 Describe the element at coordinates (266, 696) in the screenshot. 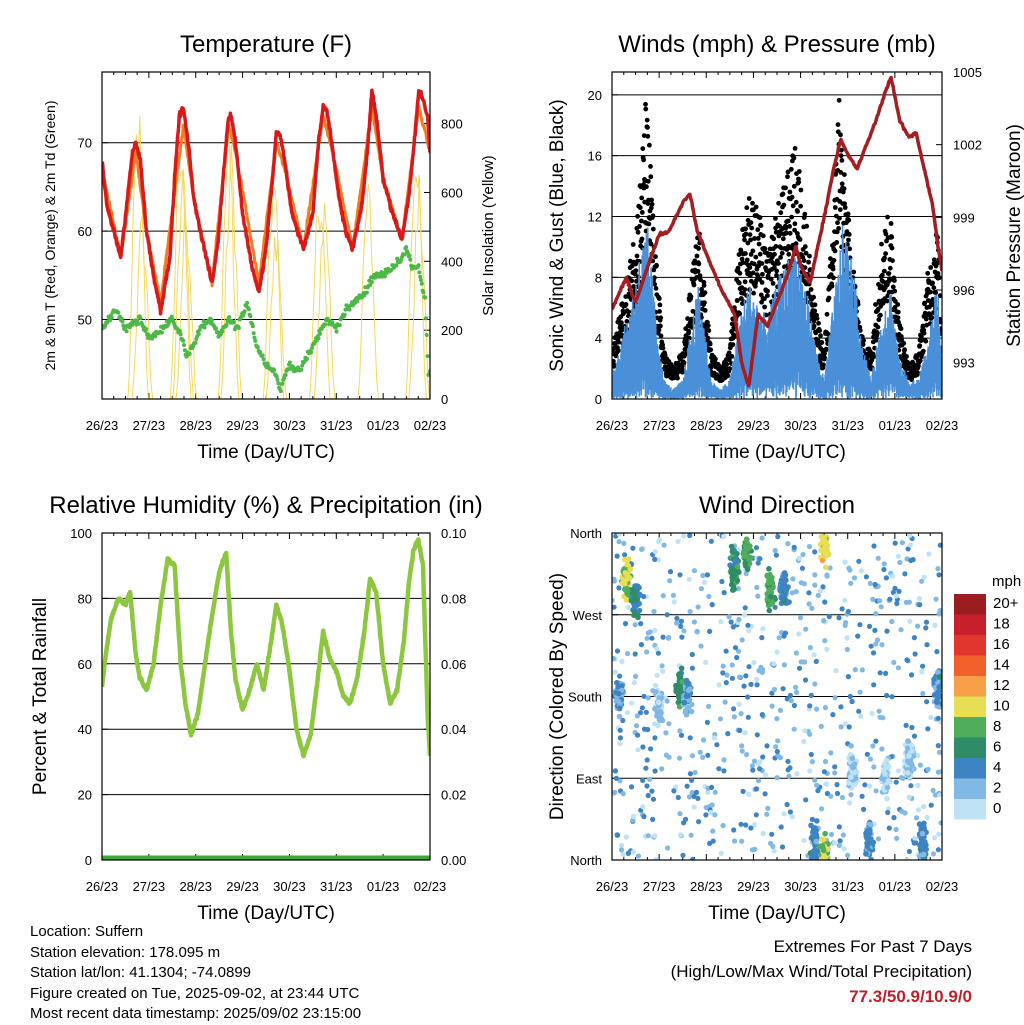

I see `plot-border` at that location.